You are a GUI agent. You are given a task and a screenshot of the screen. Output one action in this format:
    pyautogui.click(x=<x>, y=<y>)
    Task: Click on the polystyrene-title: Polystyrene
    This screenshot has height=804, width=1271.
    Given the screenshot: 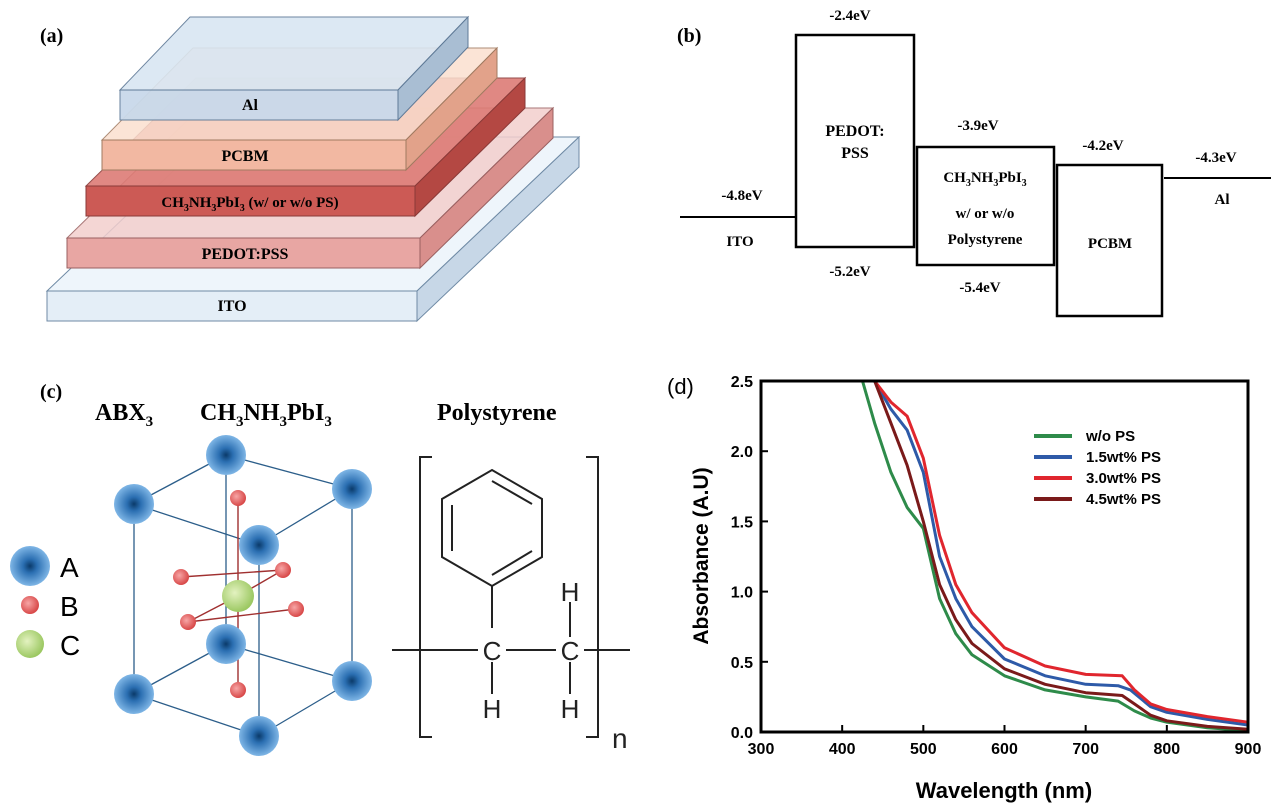 What is the action you would take?
    pyautogui.click(x=497, y=413)
    